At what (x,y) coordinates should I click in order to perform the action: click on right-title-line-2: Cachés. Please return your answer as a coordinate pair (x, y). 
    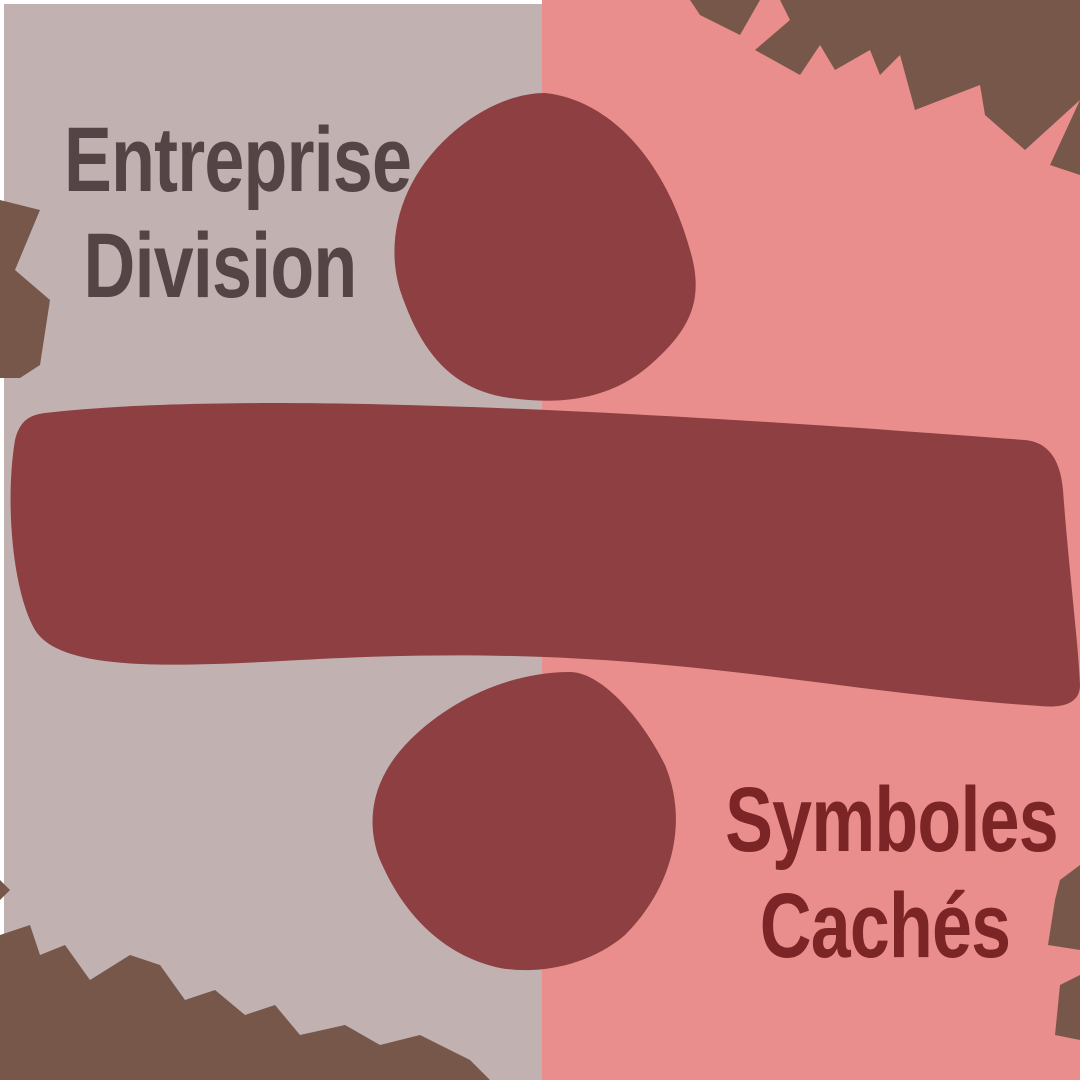
    Looking at the image, I should click on (885, 925).